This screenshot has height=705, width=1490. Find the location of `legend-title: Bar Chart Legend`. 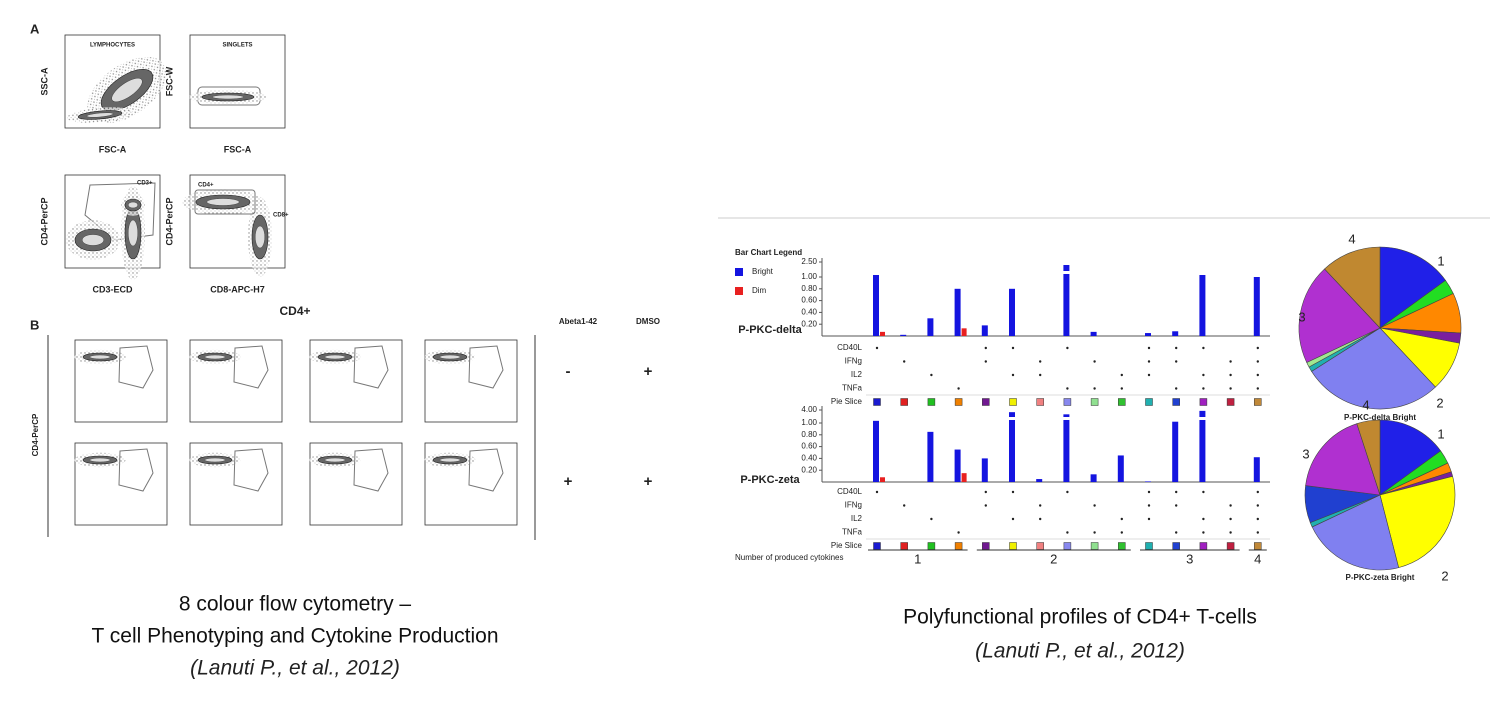

legend-title: Bar Chart Legend is located at coordinates (768, 252).